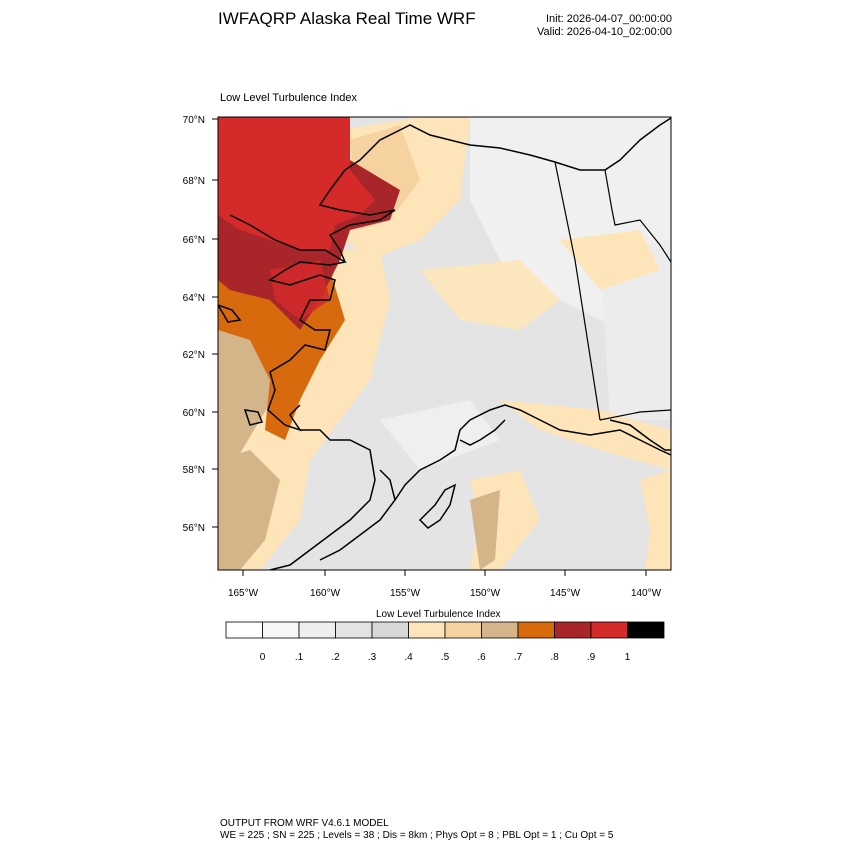 The width and height of the screenshot is (850, 850). I want to click on border-yukon-nwt, so click(637, 216).